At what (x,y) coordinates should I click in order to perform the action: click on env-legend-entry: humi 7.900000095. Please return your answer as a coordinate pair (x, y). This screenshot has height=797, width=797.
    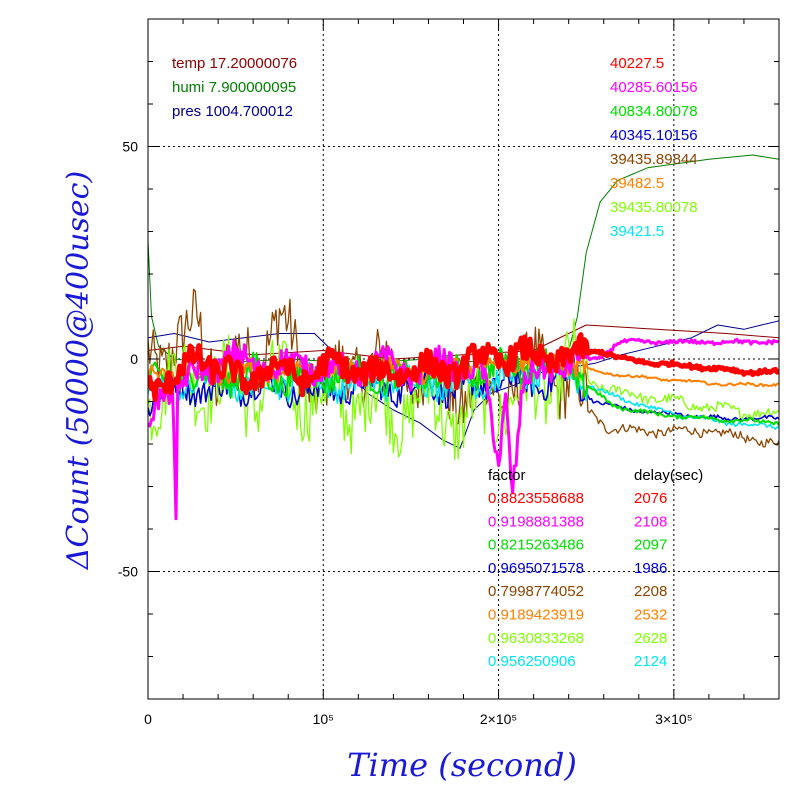
    Looking at the image, I should click on (234, 87).